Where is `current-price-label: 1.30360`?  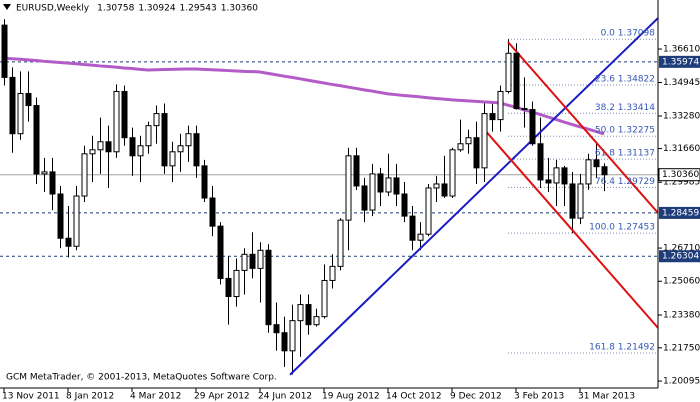 current-price-label: 1.30360 is located at coordinates (680, 175).